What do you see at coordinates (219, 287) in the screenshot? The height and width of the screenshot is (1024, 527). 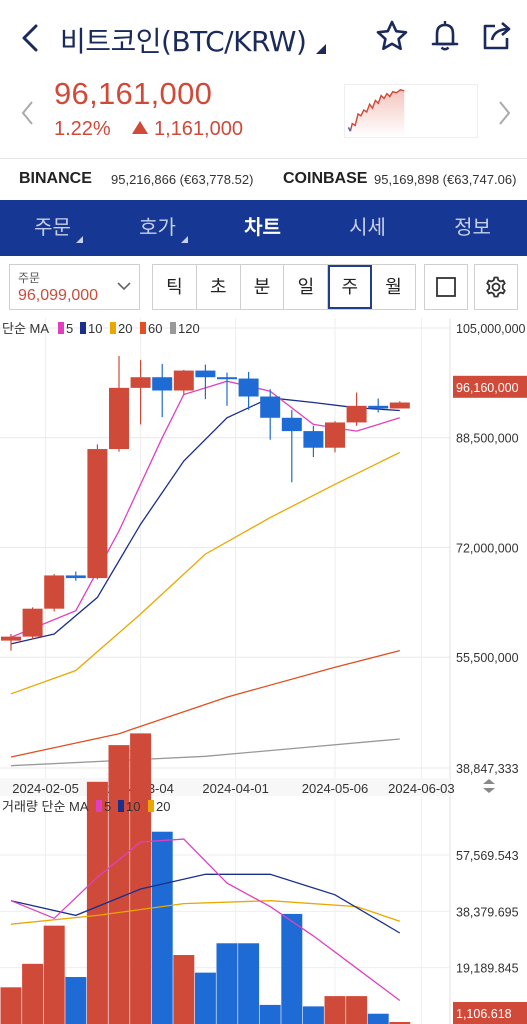 I see `period-second: 초` at bounding box center [219, 287].